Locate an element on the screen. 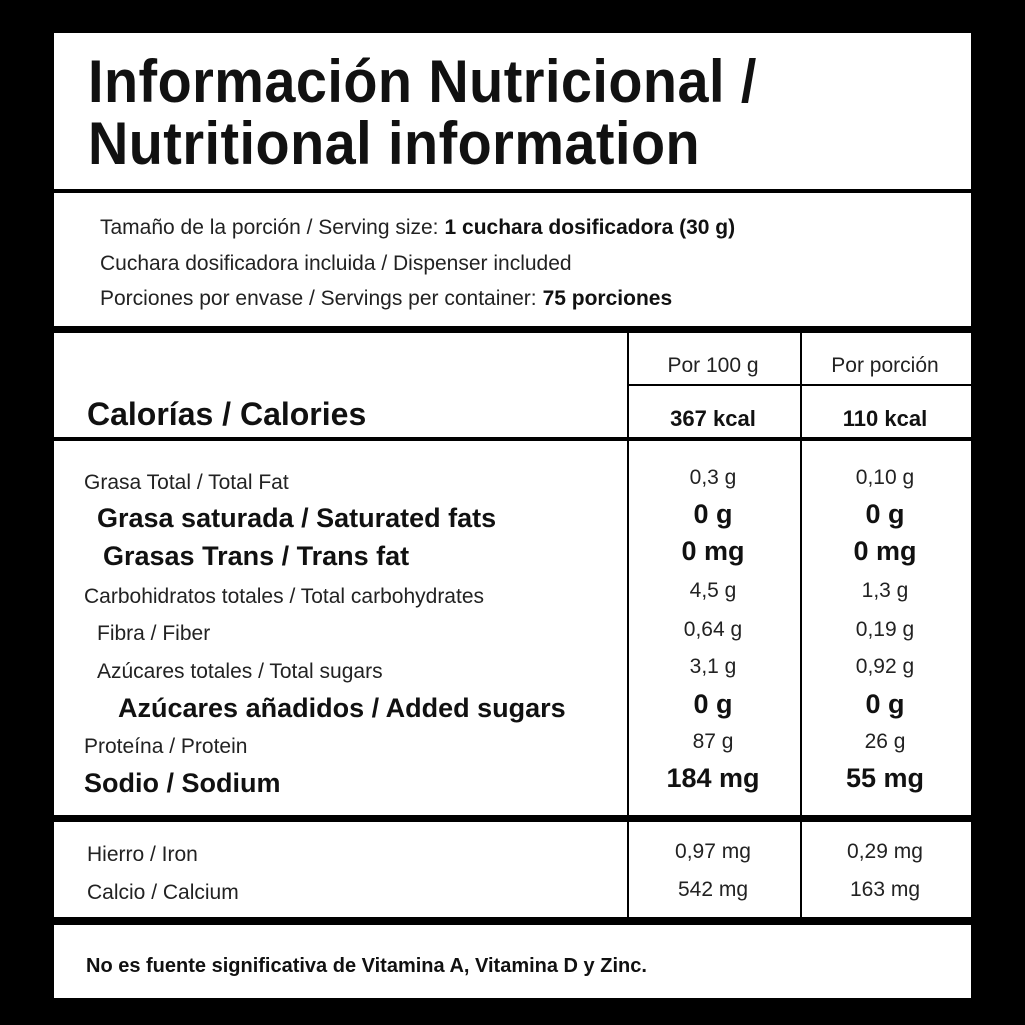 The height and width of the screenshot is (1025, 1025). nutrient-value: 4,5 g is located at coordinates (713, 590).